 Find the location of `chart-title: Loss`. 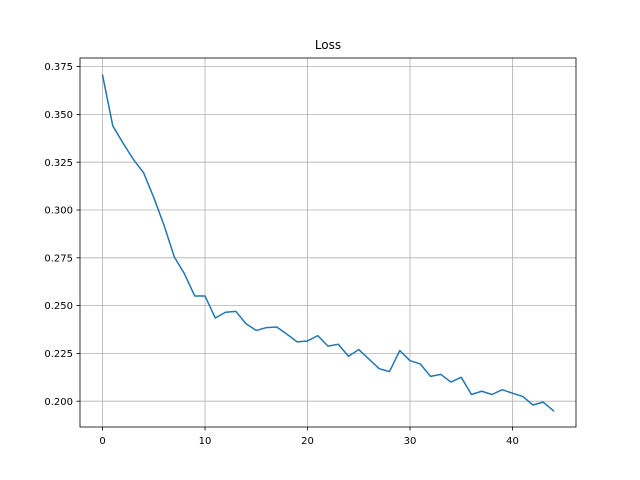

chart-title: Loss is located at coordinates (328, 45).